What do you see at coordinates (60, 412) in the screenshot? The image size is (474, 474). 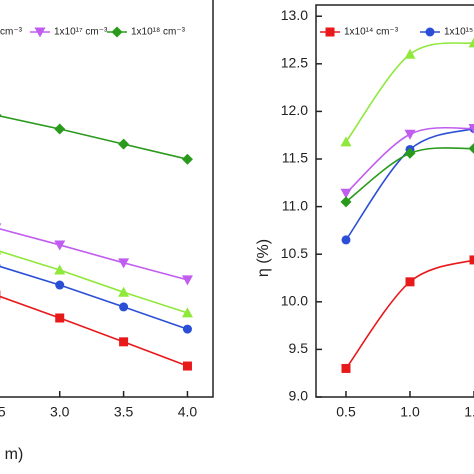 I see `x-tick-label: 3.0` at bounding box center [60, 412].